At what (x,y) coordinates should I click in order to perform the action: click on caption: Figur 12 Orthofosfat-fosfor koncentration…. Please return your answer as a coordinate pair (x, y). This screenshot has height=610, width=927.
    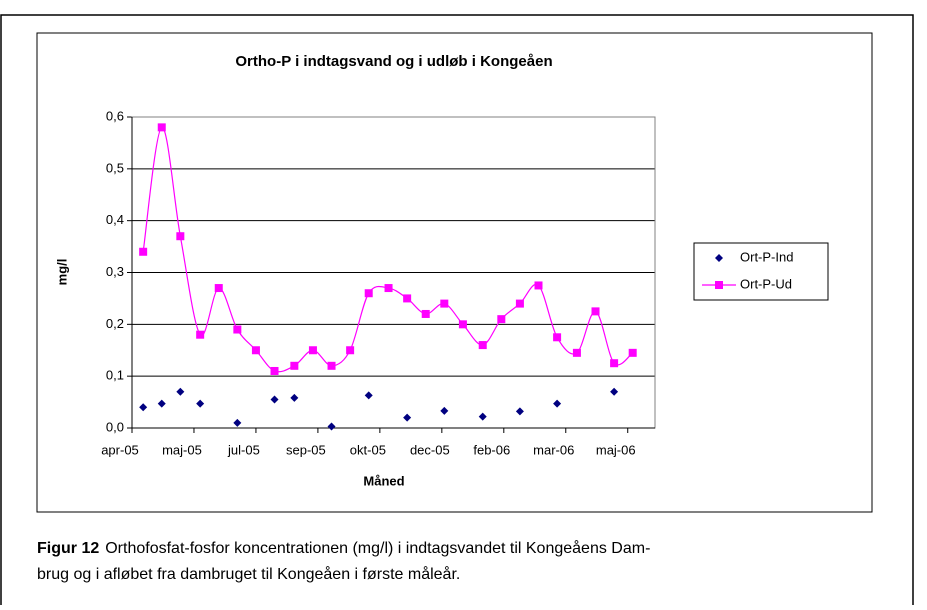
    Looking at the image, I should click on (343, 548).